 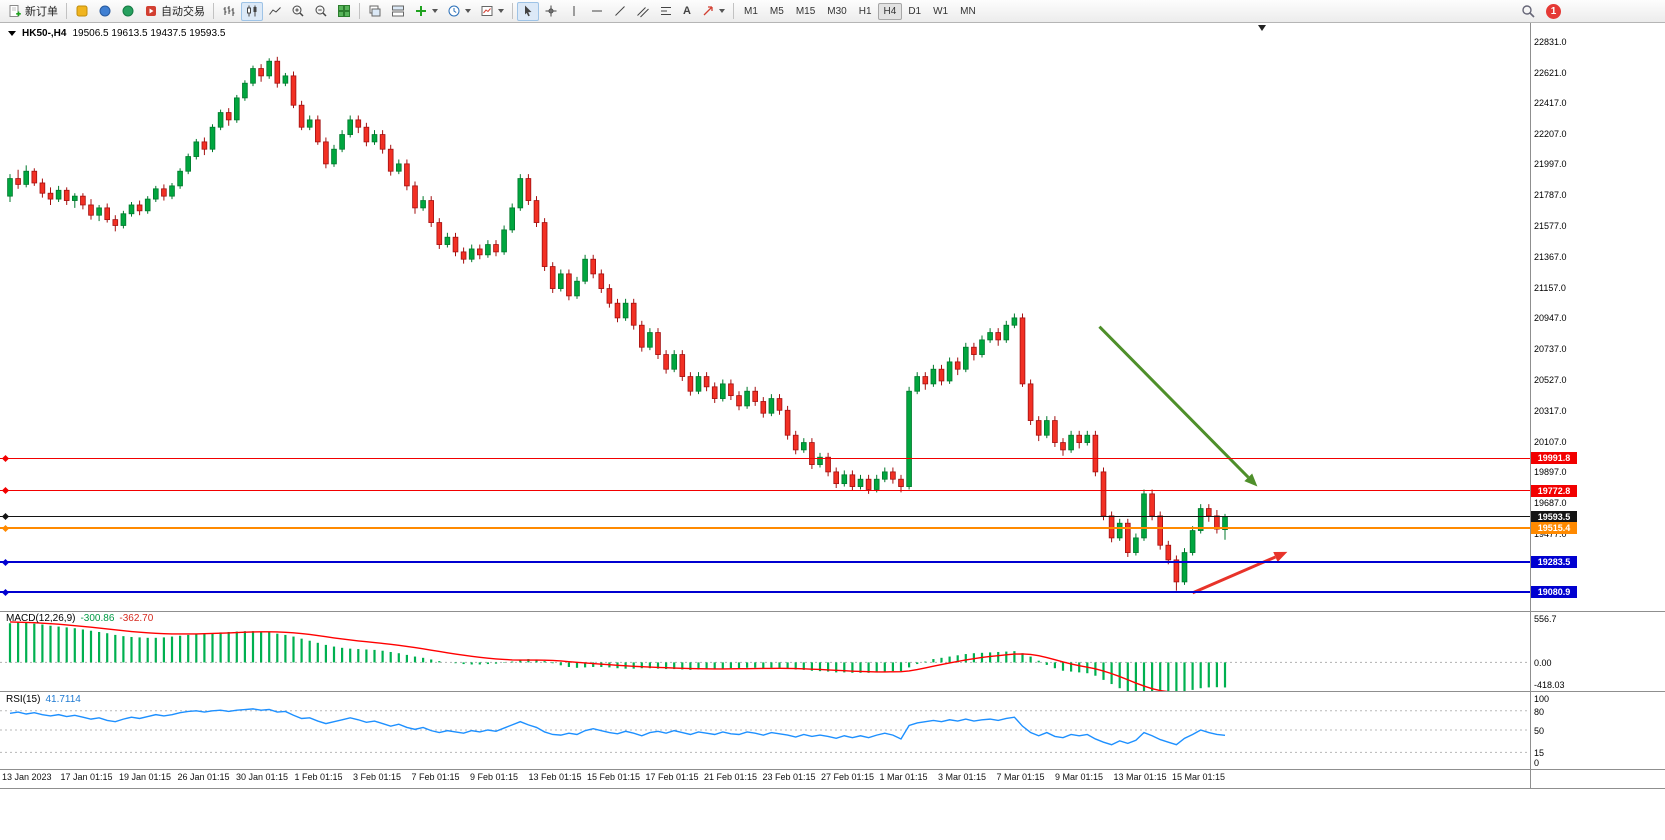 I want to click on horizontal-line-tool-button, so click(x=597, y=11).